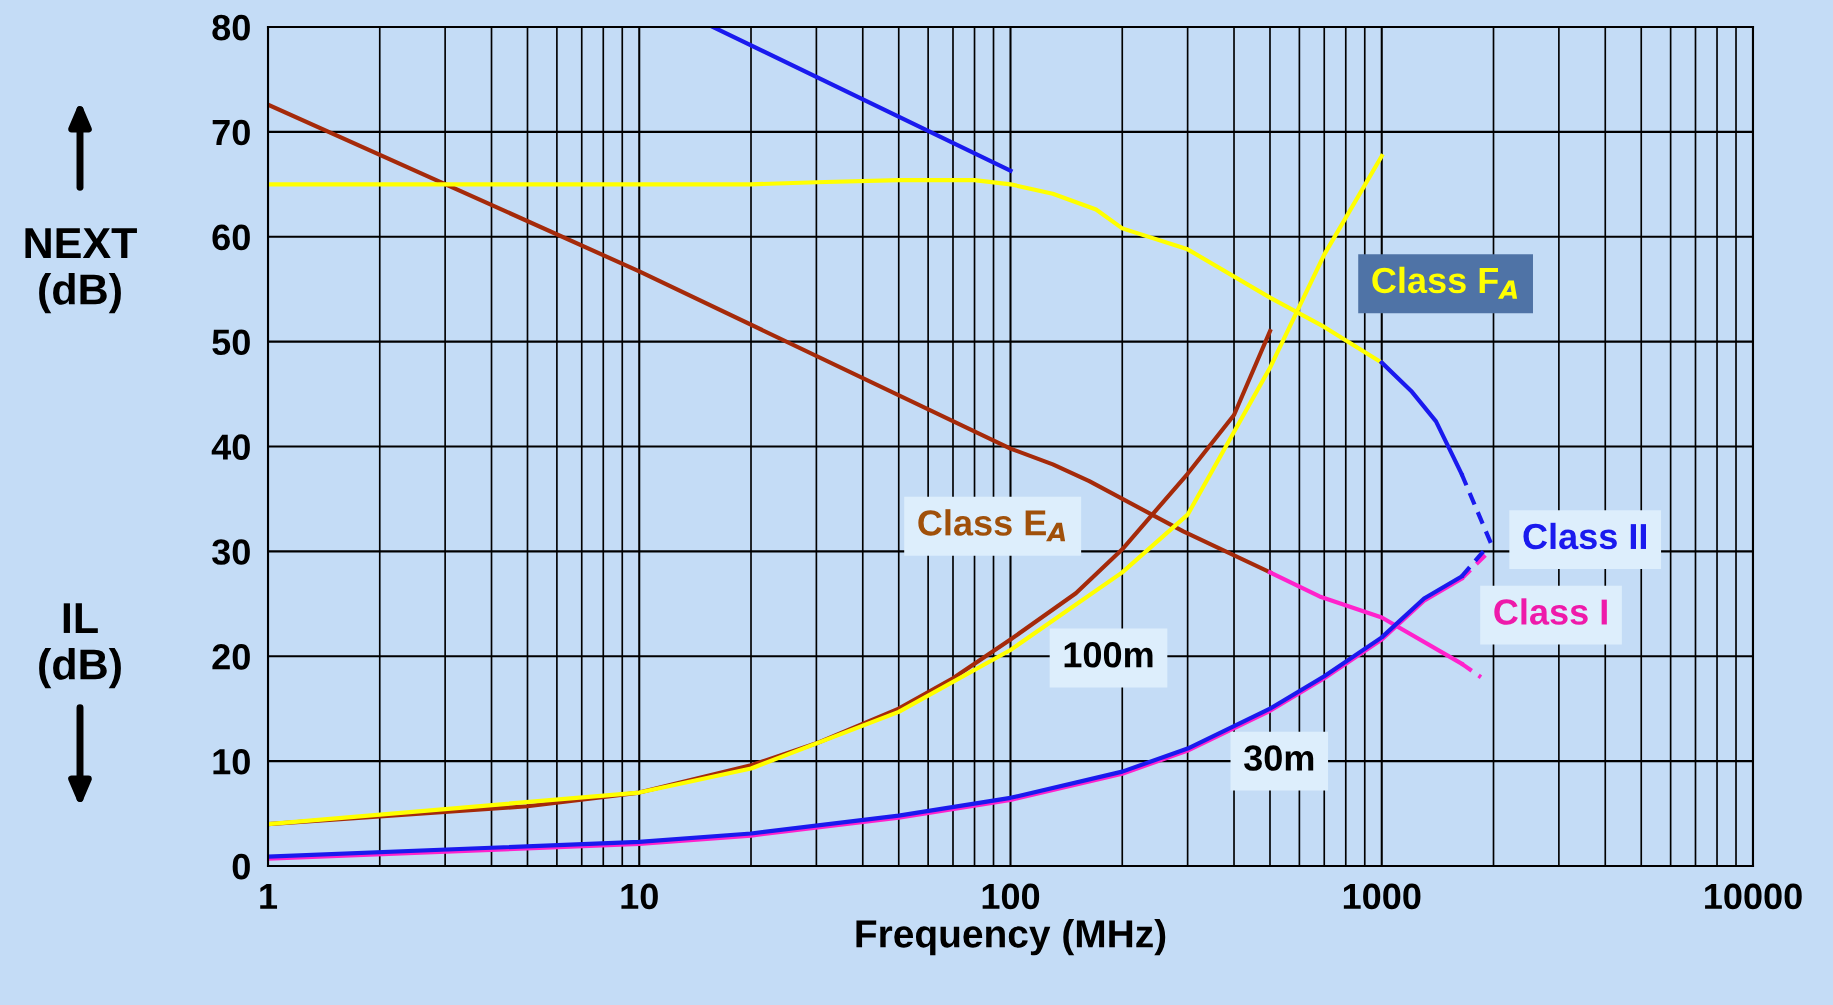 The height and width of the screenshot is (1005, 1833). I want to click on annotation: Class I, so click(1550, 611).